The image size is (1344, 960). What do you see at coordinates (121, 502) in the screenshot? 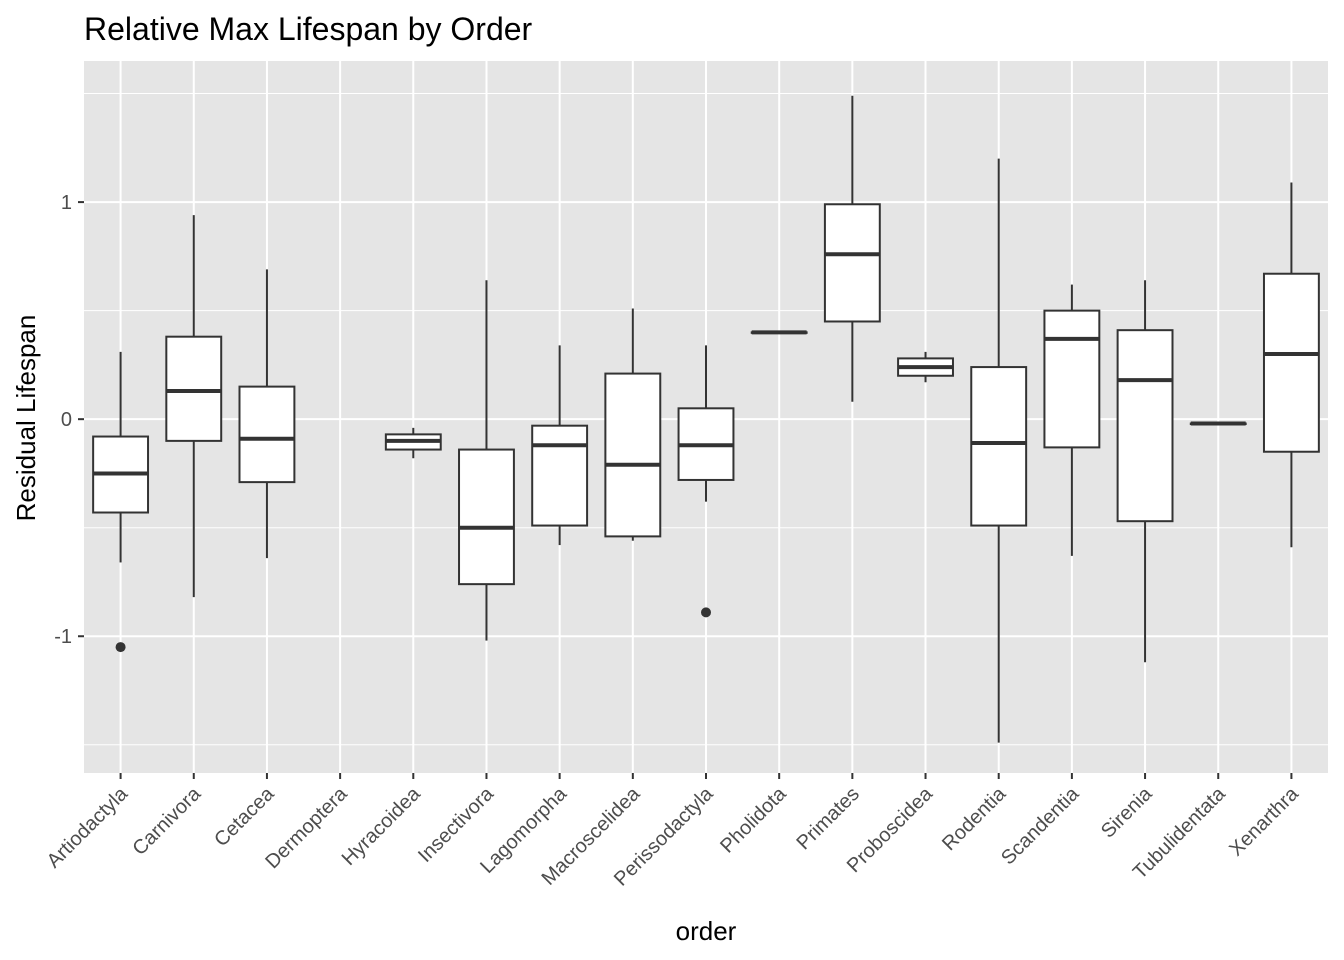
I see `box-artiodactyla` at bounding box center [121, 502].